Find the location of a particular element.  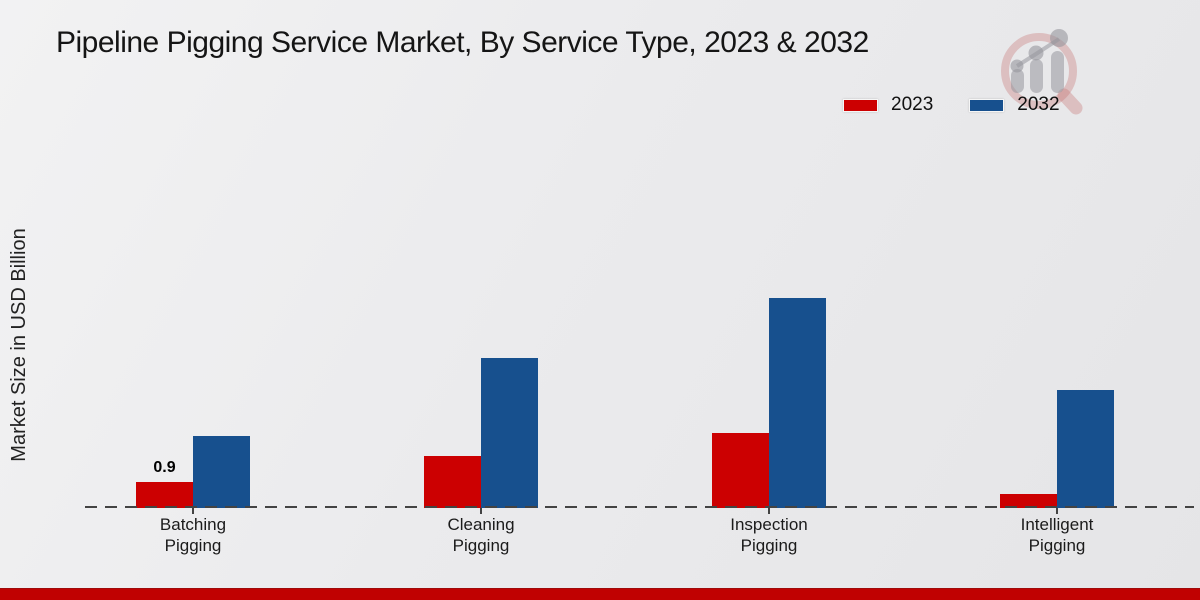

legend-label: 2023 is located at coordinates (912, 104).